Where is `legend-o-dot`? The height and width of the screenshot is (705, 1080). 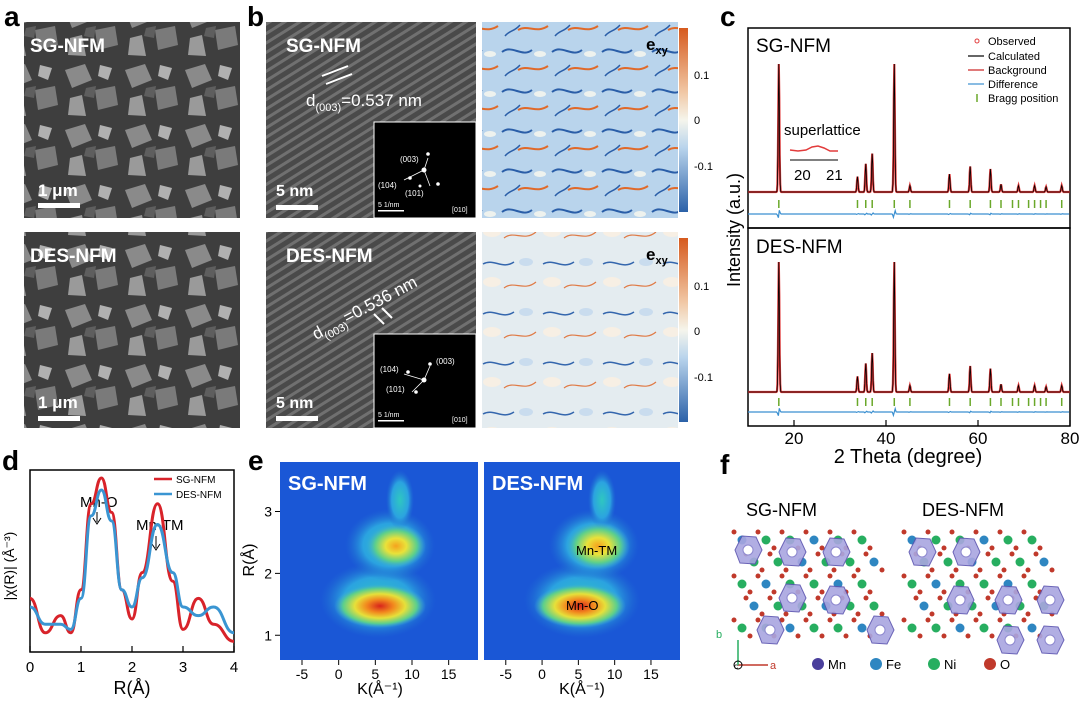 legend-o-dot is located at coordinates (990, 664).